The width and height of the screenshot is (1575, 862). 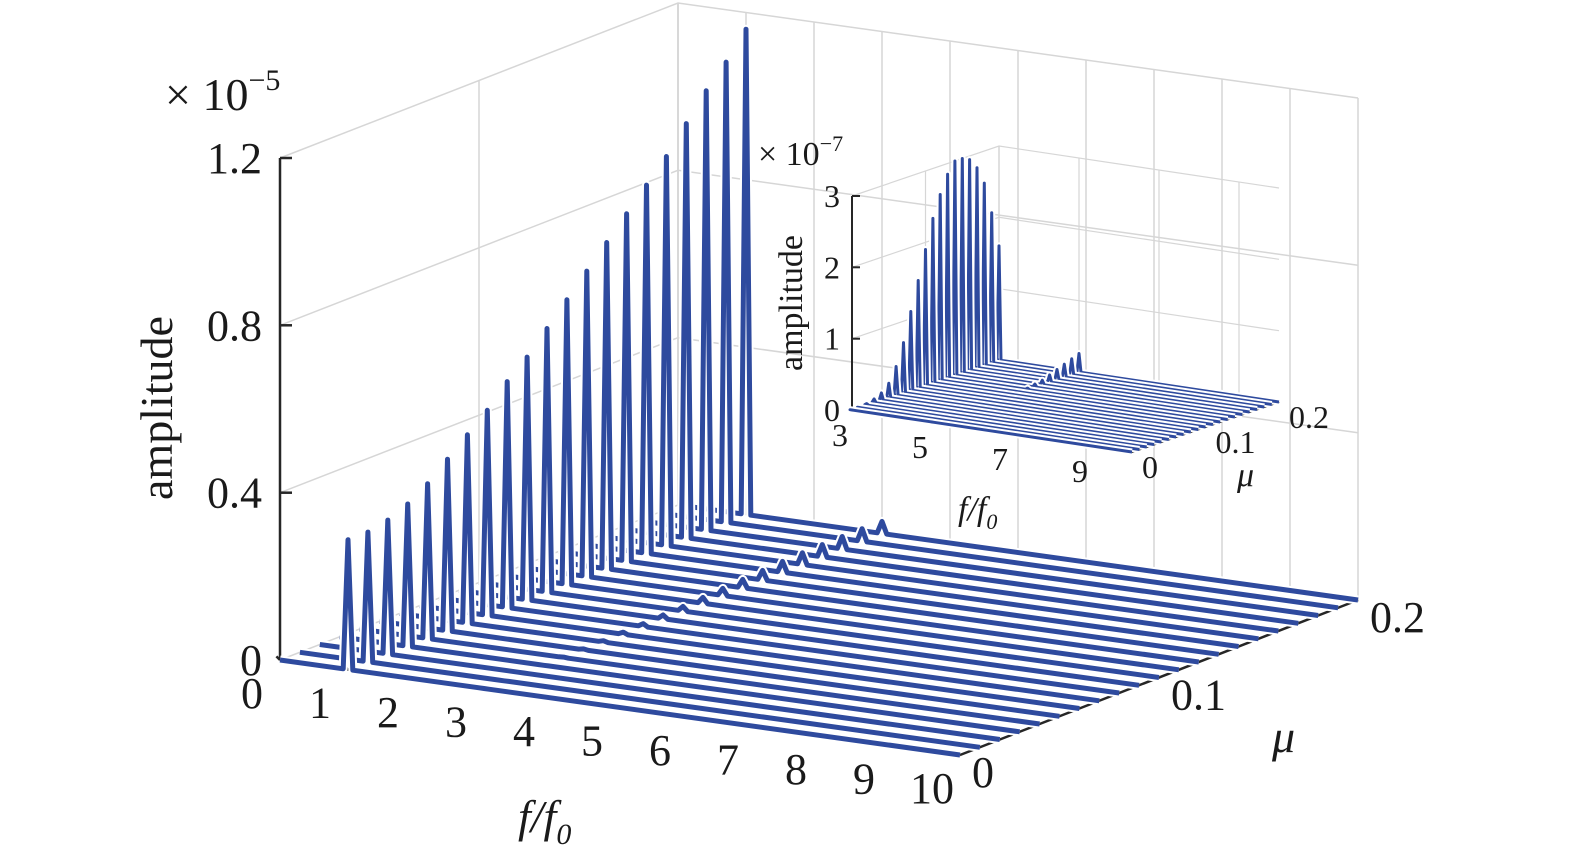 I want to click on main-x-tick-label: 7, so click(x=728, y=760).